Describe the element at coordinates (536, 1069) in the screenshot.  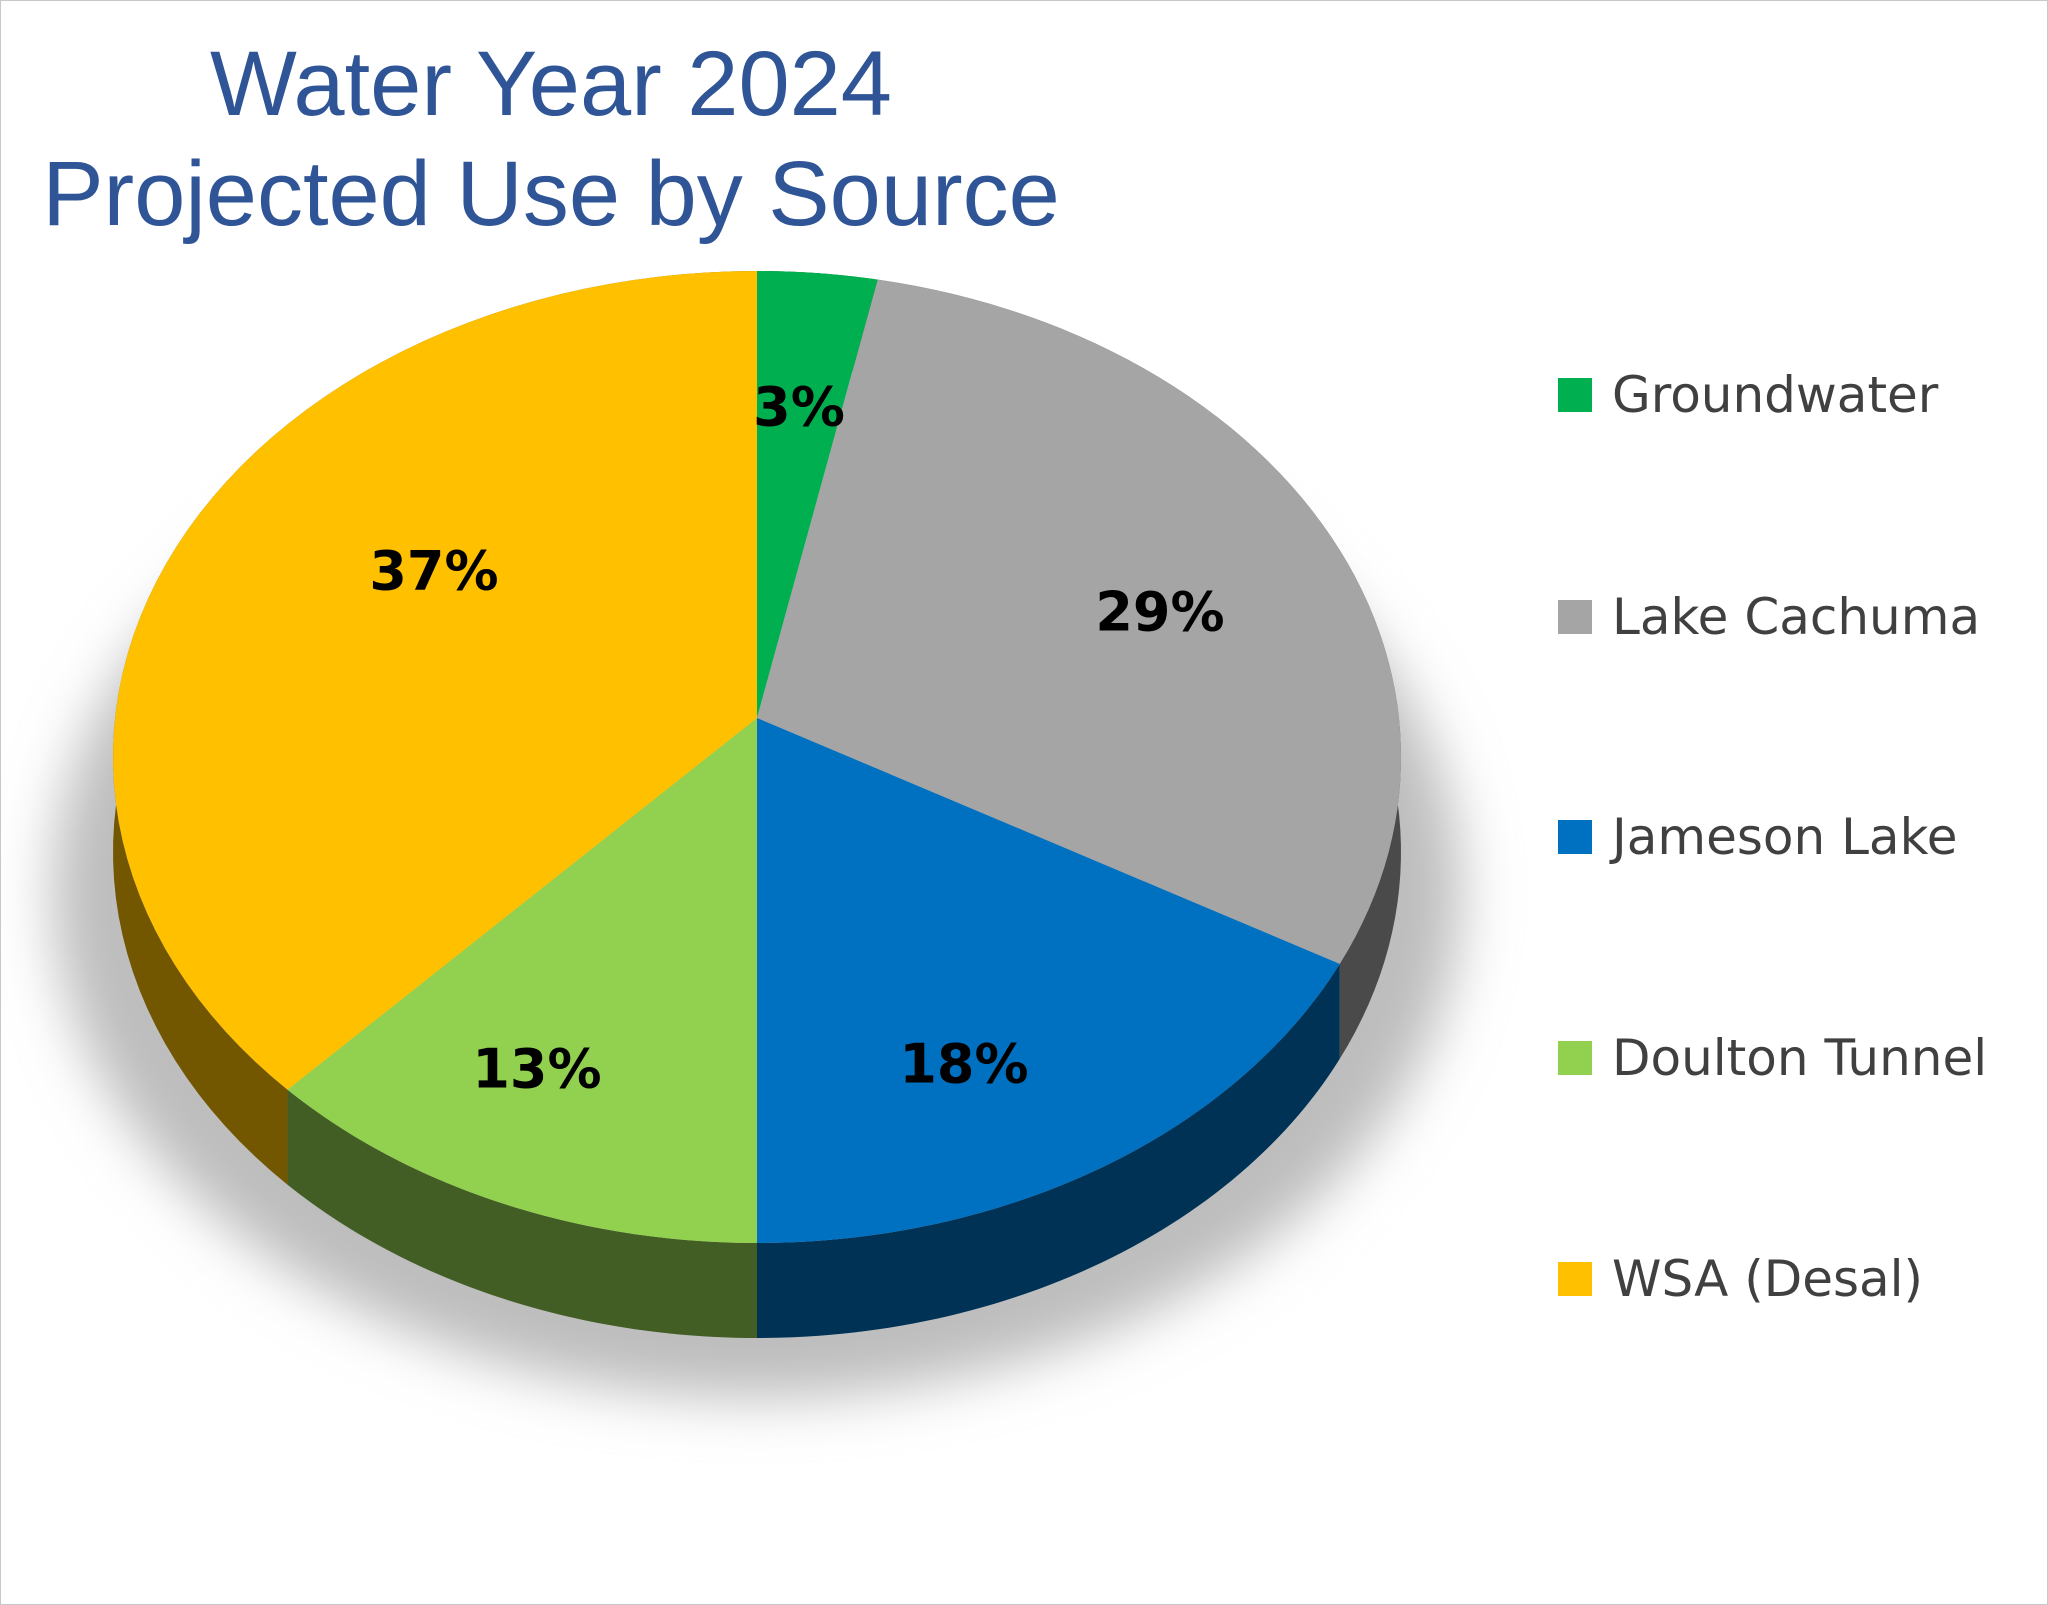
I see `data-label: 13%` at that location.